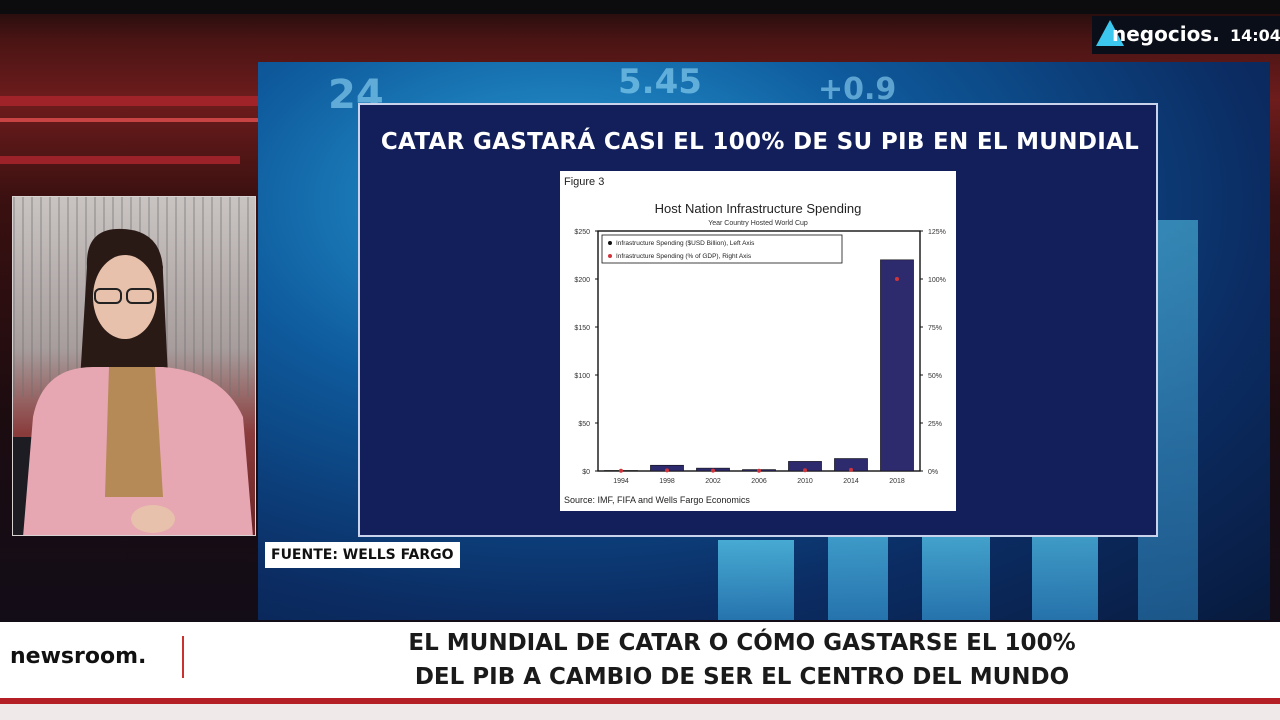 The image size is (1280, 720). What do you see at coordinates (758, 223) in the screenshot?
I see `chart-subtitle: Year Country Hosted World Cup` at bounding box center [758, 223].